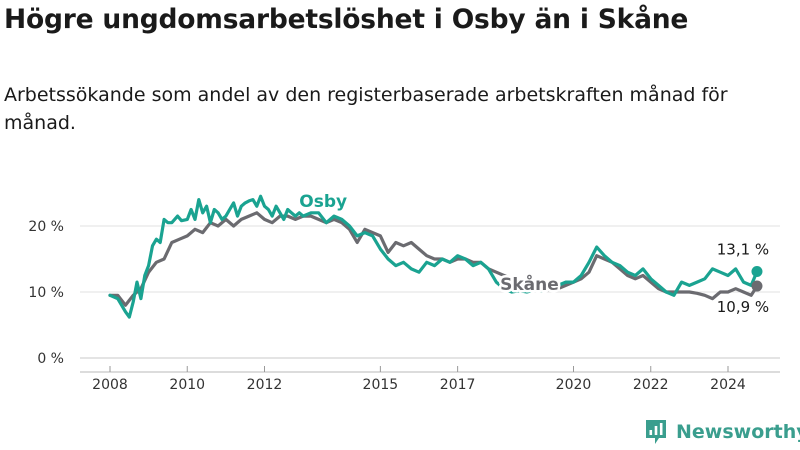 This screenshot has height=450, width=800. What do you see at coordinates (458, 385) in the screenshot?
I see `x-tick-label: 2017` at bounding box center [458, 385].